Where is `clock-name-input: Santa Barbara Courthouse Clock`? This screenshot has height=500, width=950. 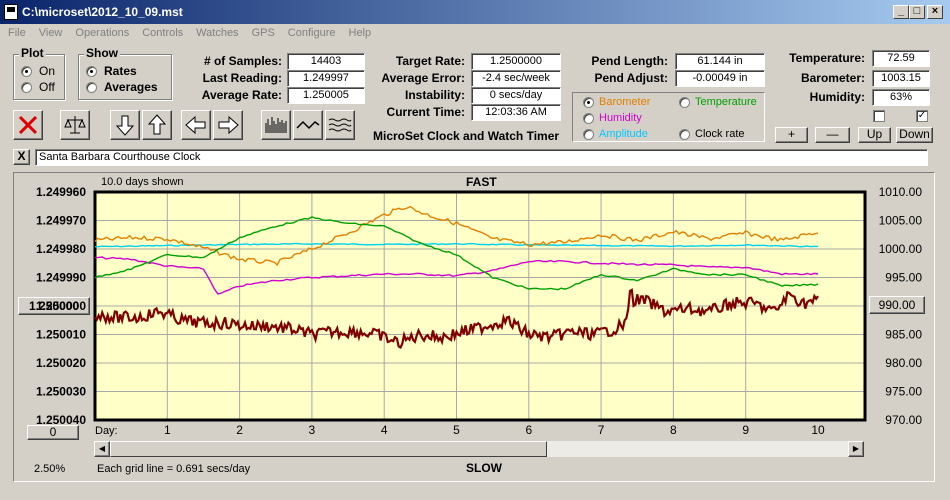
clock-name-input: Santa Barbara Courthouse Clock is located at coordinates (481, 157).